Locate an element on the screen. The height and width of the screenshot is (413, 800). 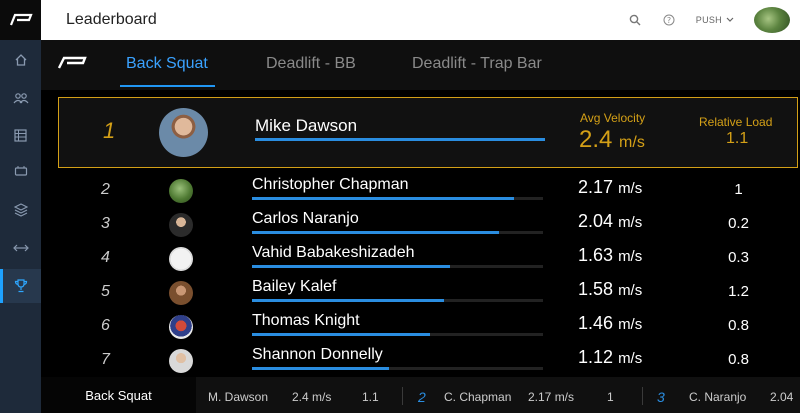
push-label: PUSH is located at coordinates (708, 20).